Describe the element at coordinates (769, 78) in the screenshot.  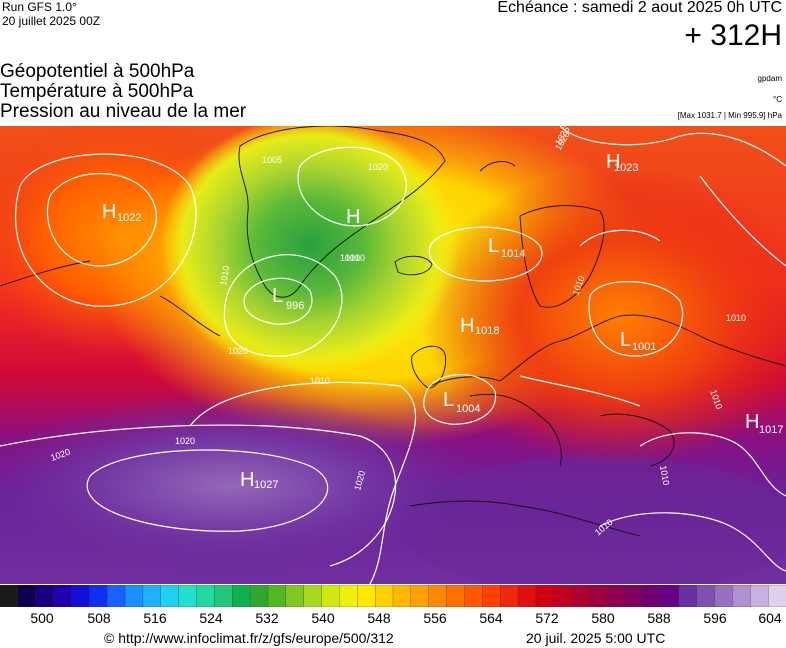
I see `unit-geopotential: gpdam` at that location.